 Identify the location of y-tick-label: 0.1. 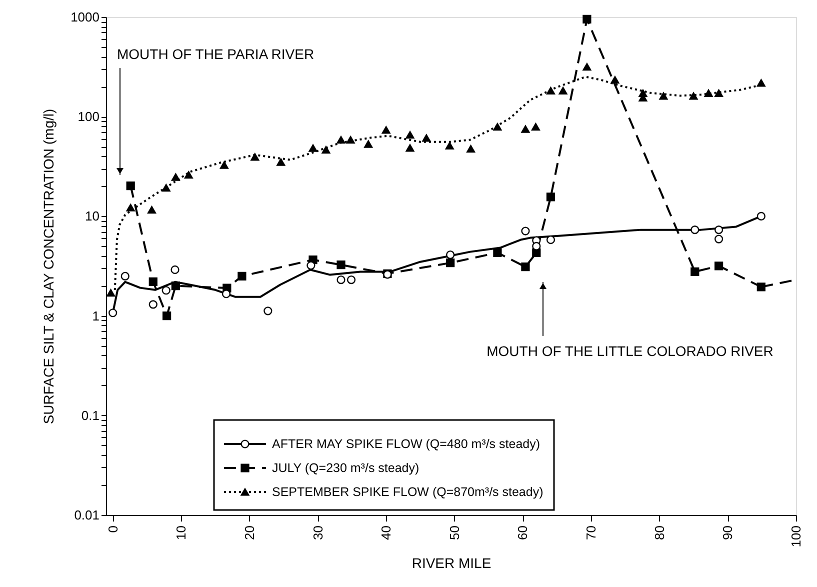
(90, 415).